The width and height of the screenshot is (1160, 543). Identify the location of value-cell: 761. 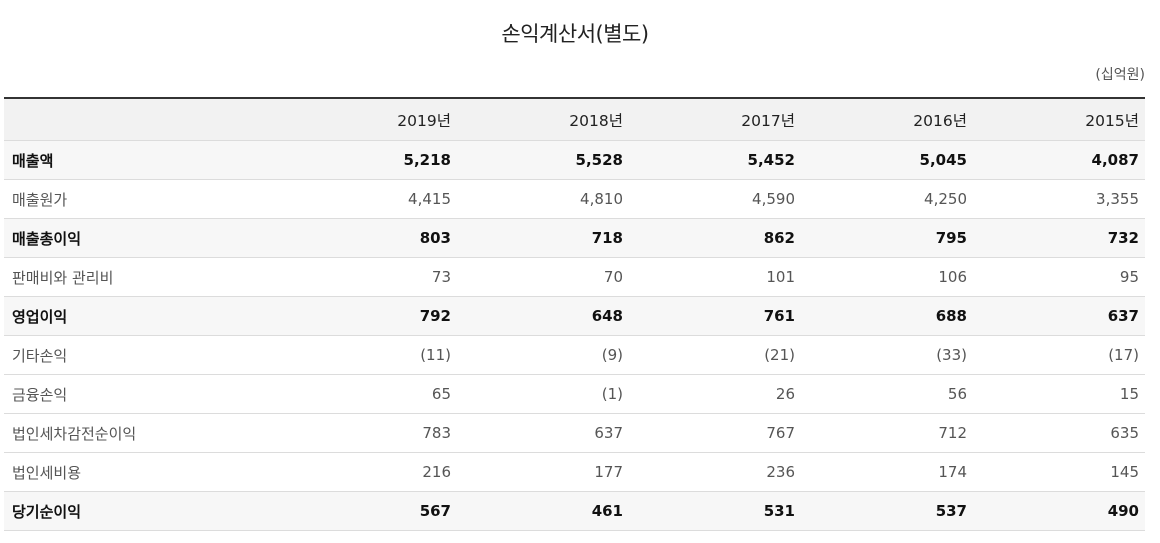
(715, 316).